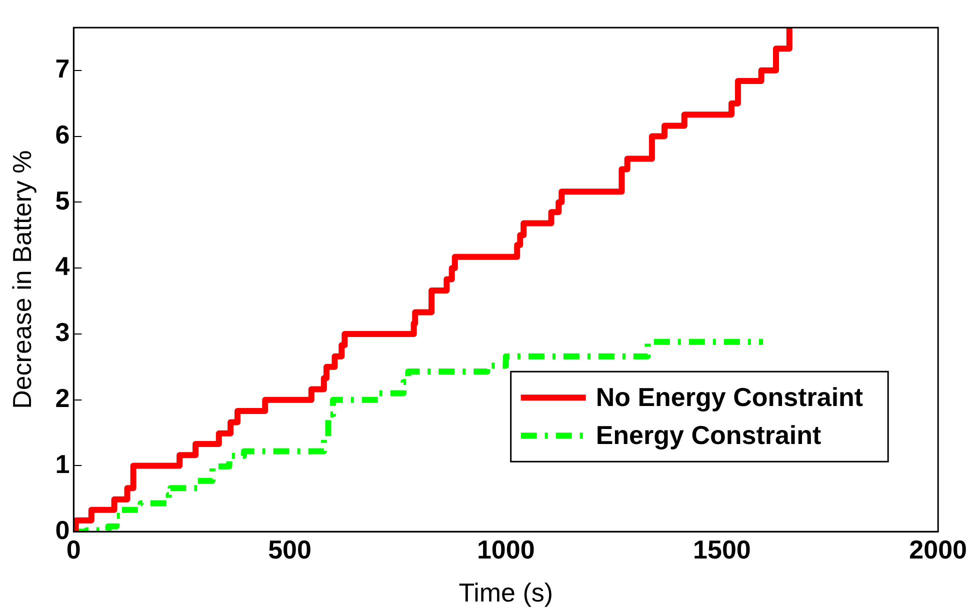 The height and width of the screenshot is (614, 979). I want to click on y-tick-label: 2, so click(62, 398).